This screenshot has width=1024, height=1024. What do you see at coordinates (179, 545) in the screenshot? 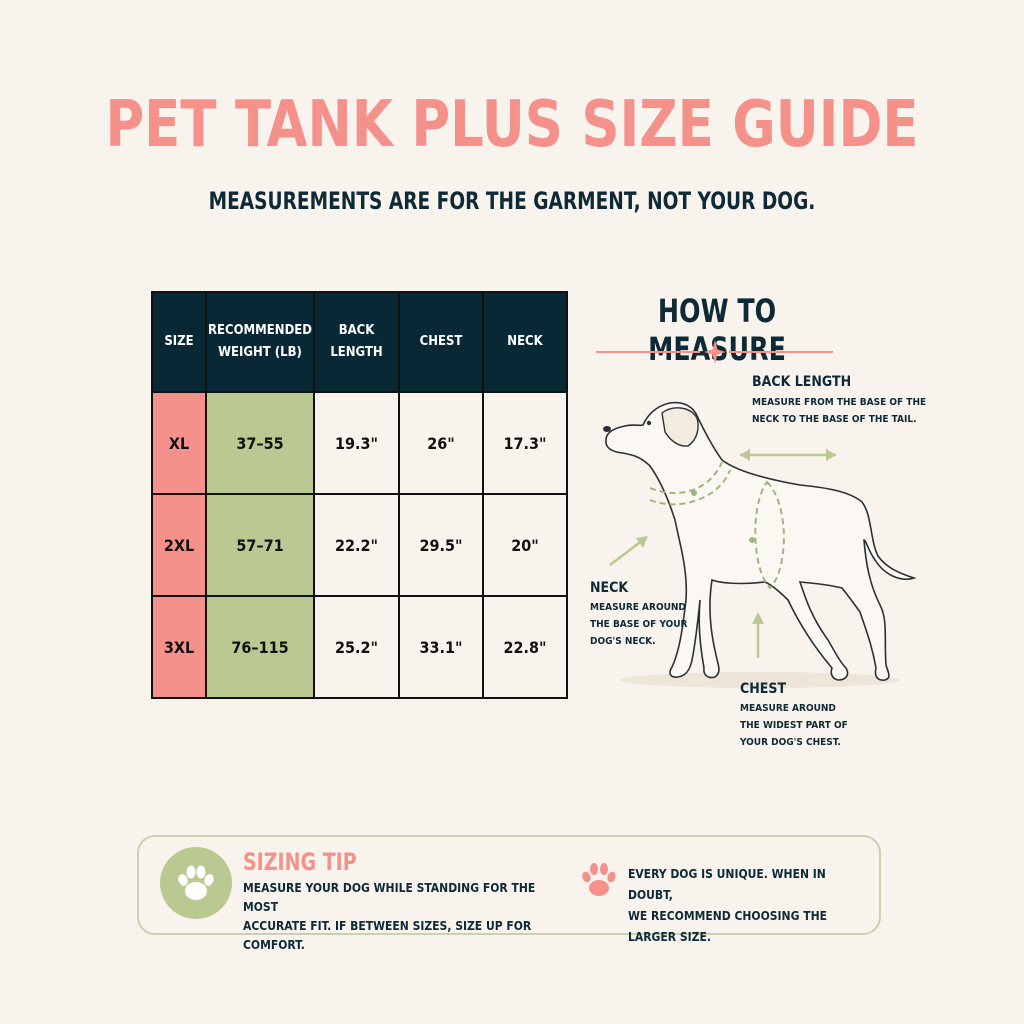
I see `size-cell: 2XL` at bounding box center [179, 545].